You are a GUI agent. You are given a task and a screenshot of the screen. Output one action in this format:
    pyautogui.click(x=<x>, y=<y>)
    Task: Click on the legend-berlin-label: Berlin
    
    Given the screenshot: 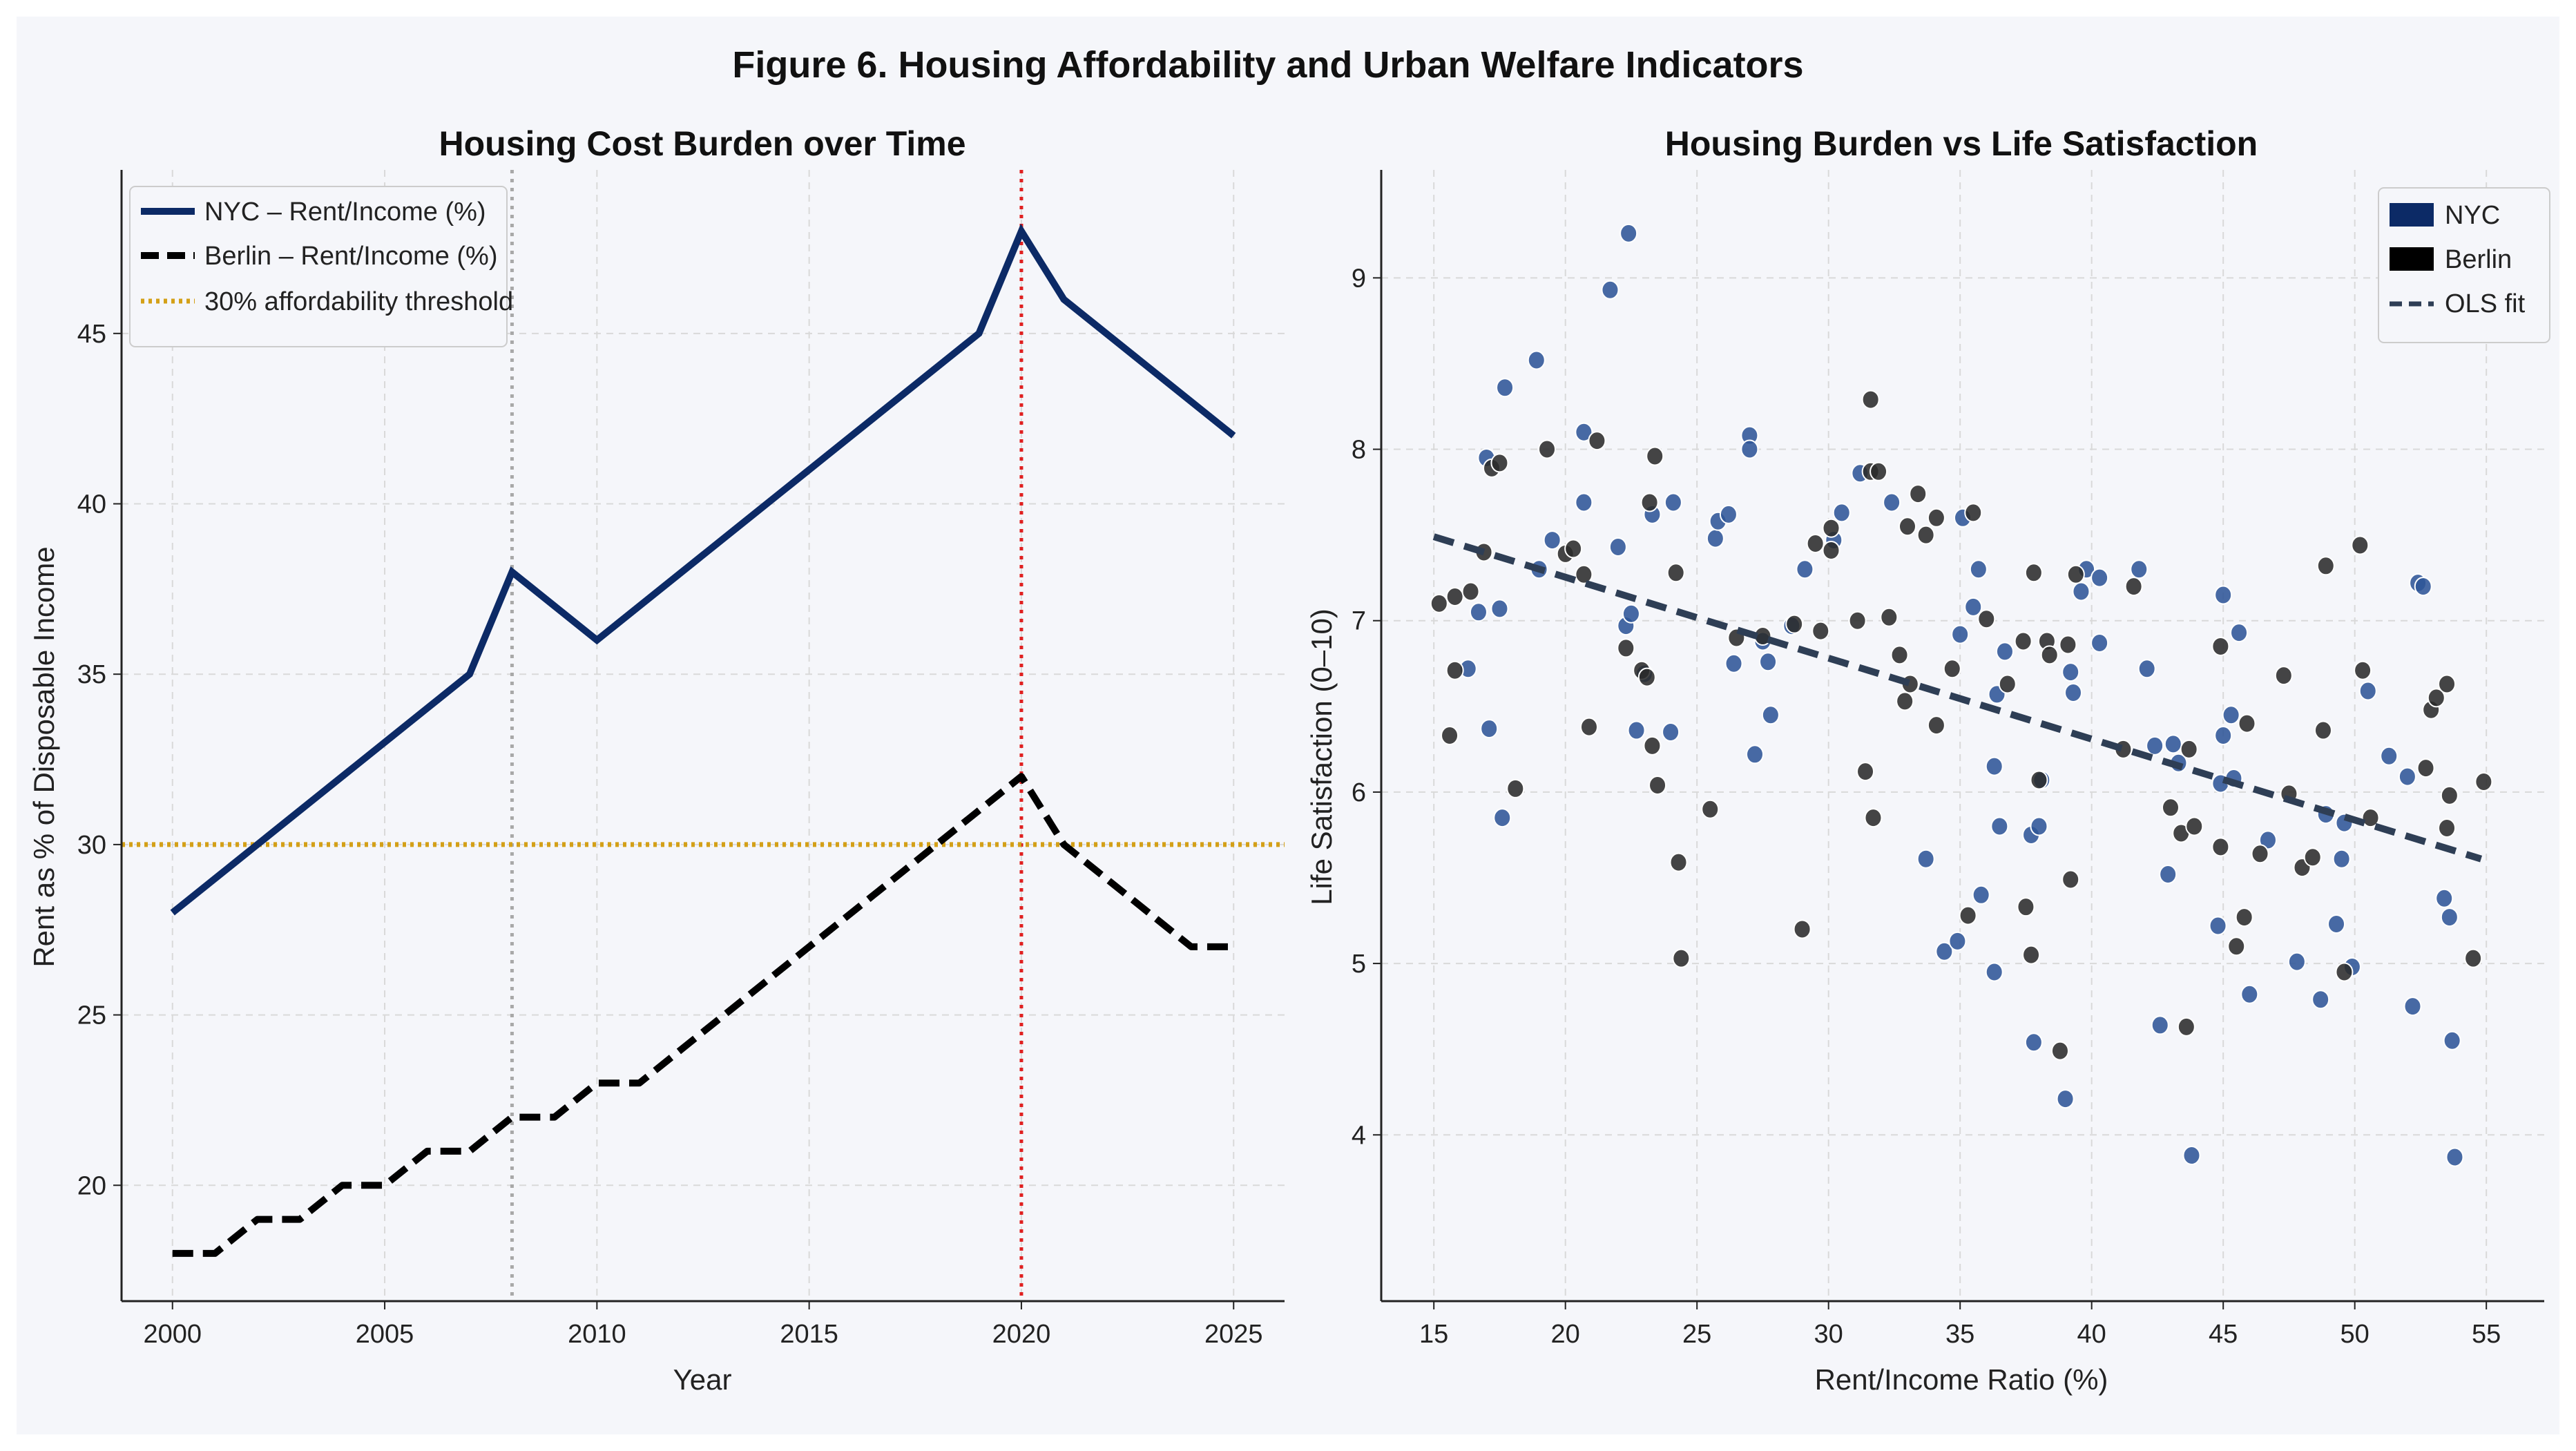 What is the action you would take?
    pyautogui.click(x=2478, y=259)
    